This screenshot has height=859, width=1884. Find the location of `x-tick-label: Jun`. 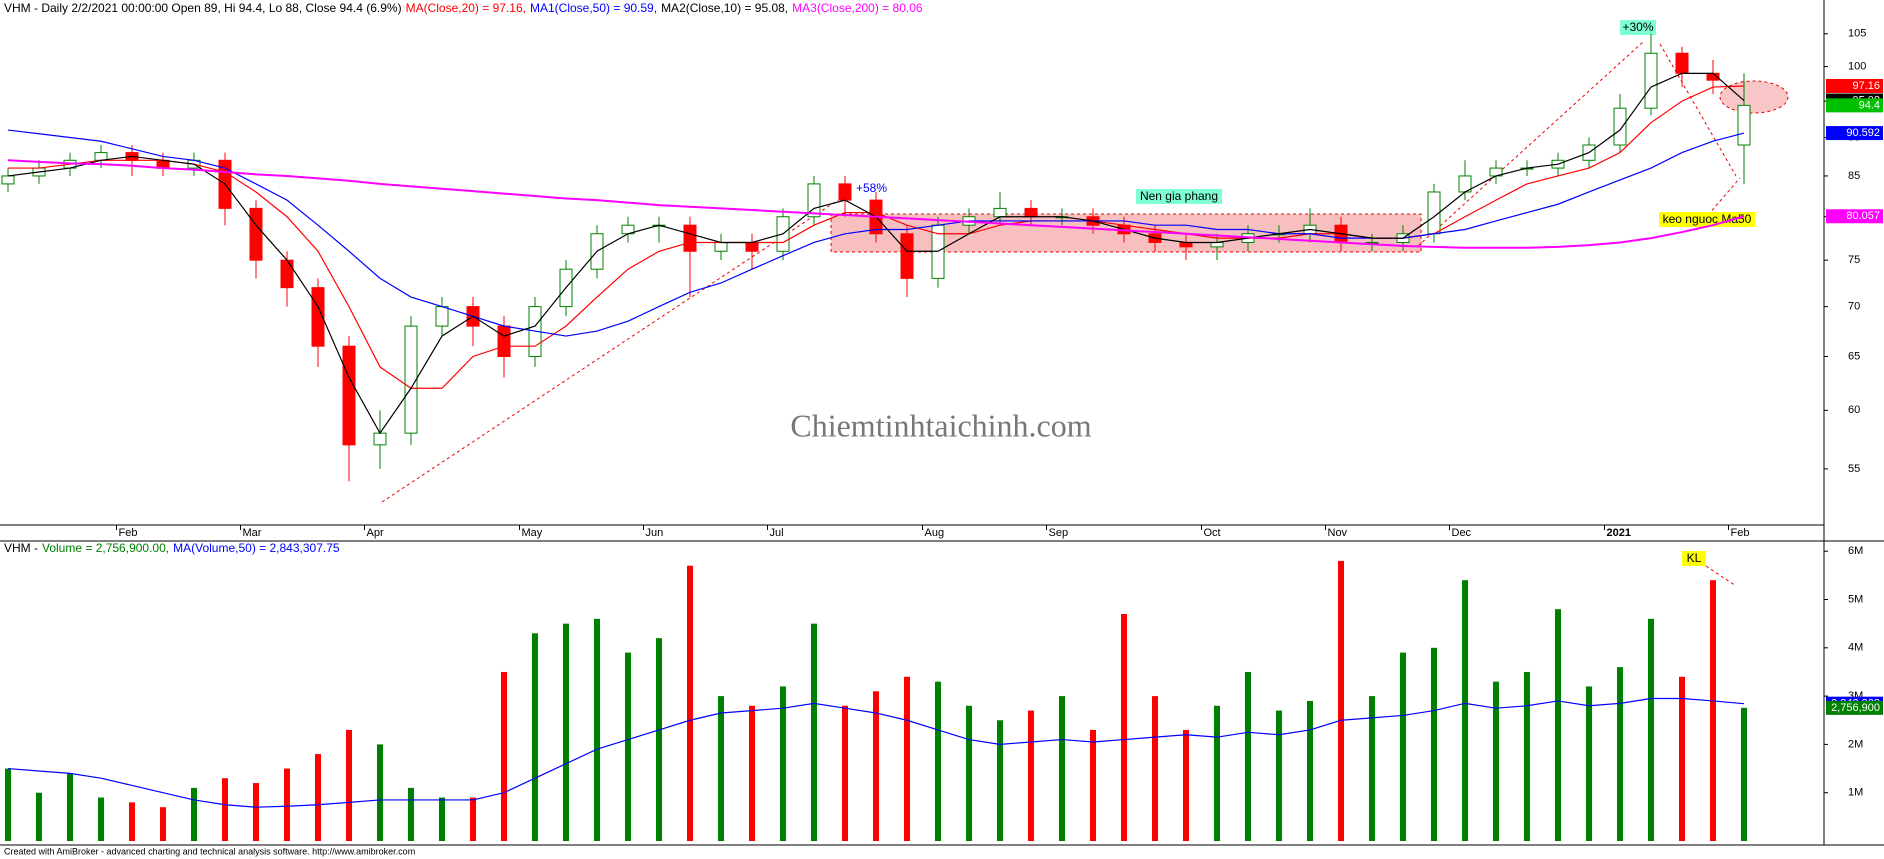

x-tick-label: Jun is located at coordinates (655, 533).